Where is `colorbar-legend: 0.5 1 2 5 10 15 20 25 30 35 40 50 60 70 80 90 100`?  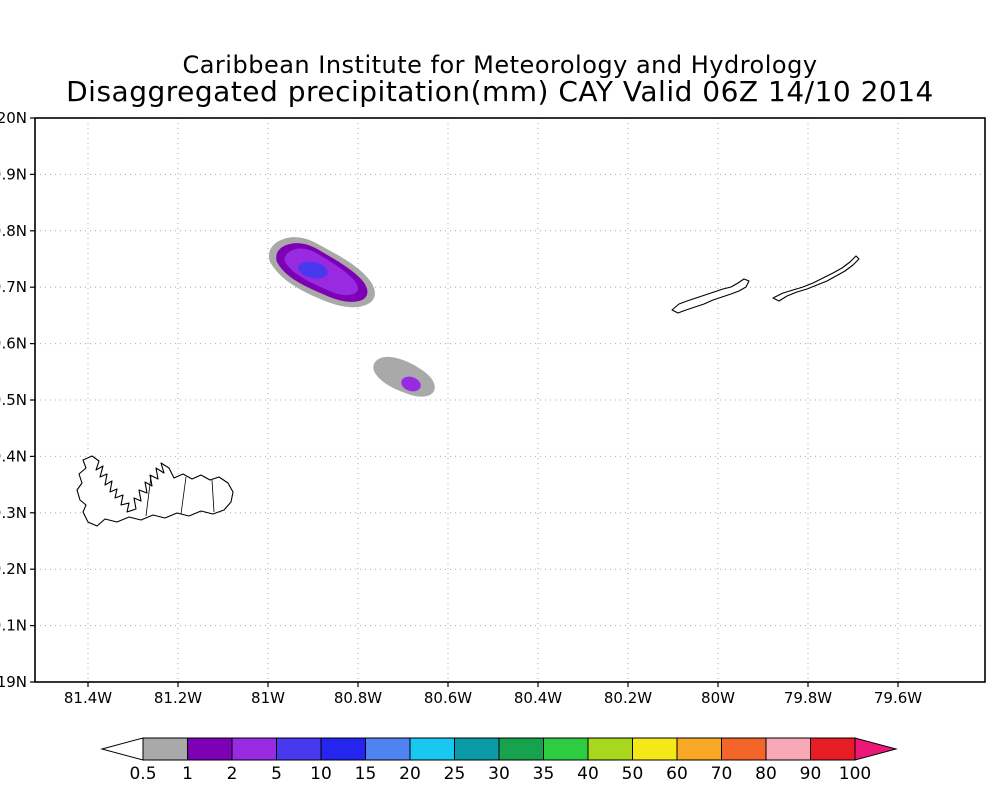 colorbar-legend: 0.5 1 2 5 10 15 20 25 30 35 40 50 60 70 80 90 100 is located at coordinates (499, 760).